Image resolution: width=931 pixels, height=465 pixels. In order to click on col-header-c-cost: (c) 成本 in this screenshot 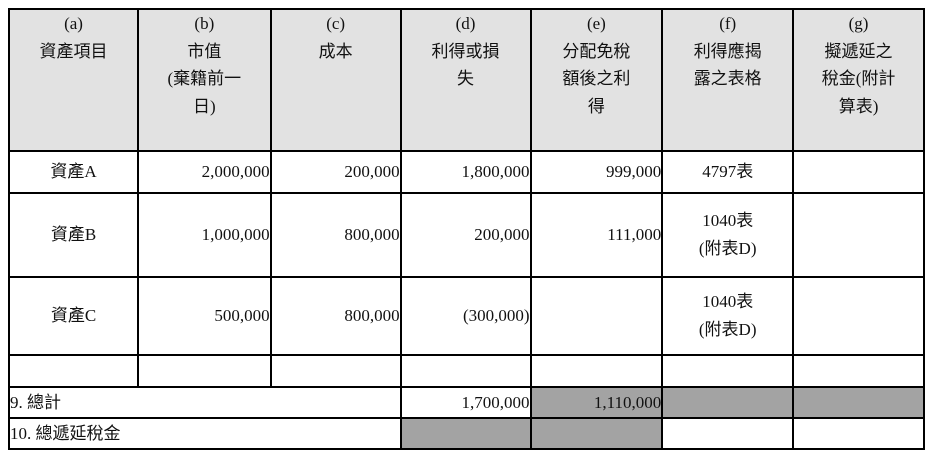, I will do `click(335, 80)`.